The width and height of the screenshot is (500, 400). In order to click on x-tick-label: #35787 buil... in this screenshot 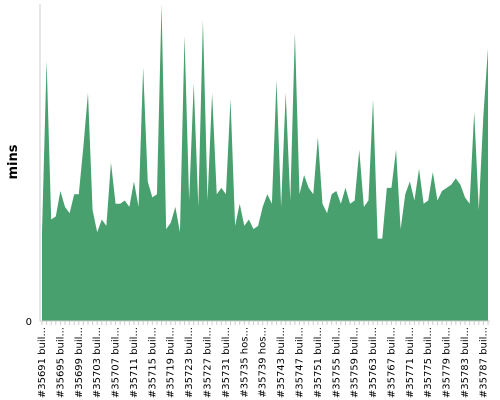, I will do `click(483, 362)`.